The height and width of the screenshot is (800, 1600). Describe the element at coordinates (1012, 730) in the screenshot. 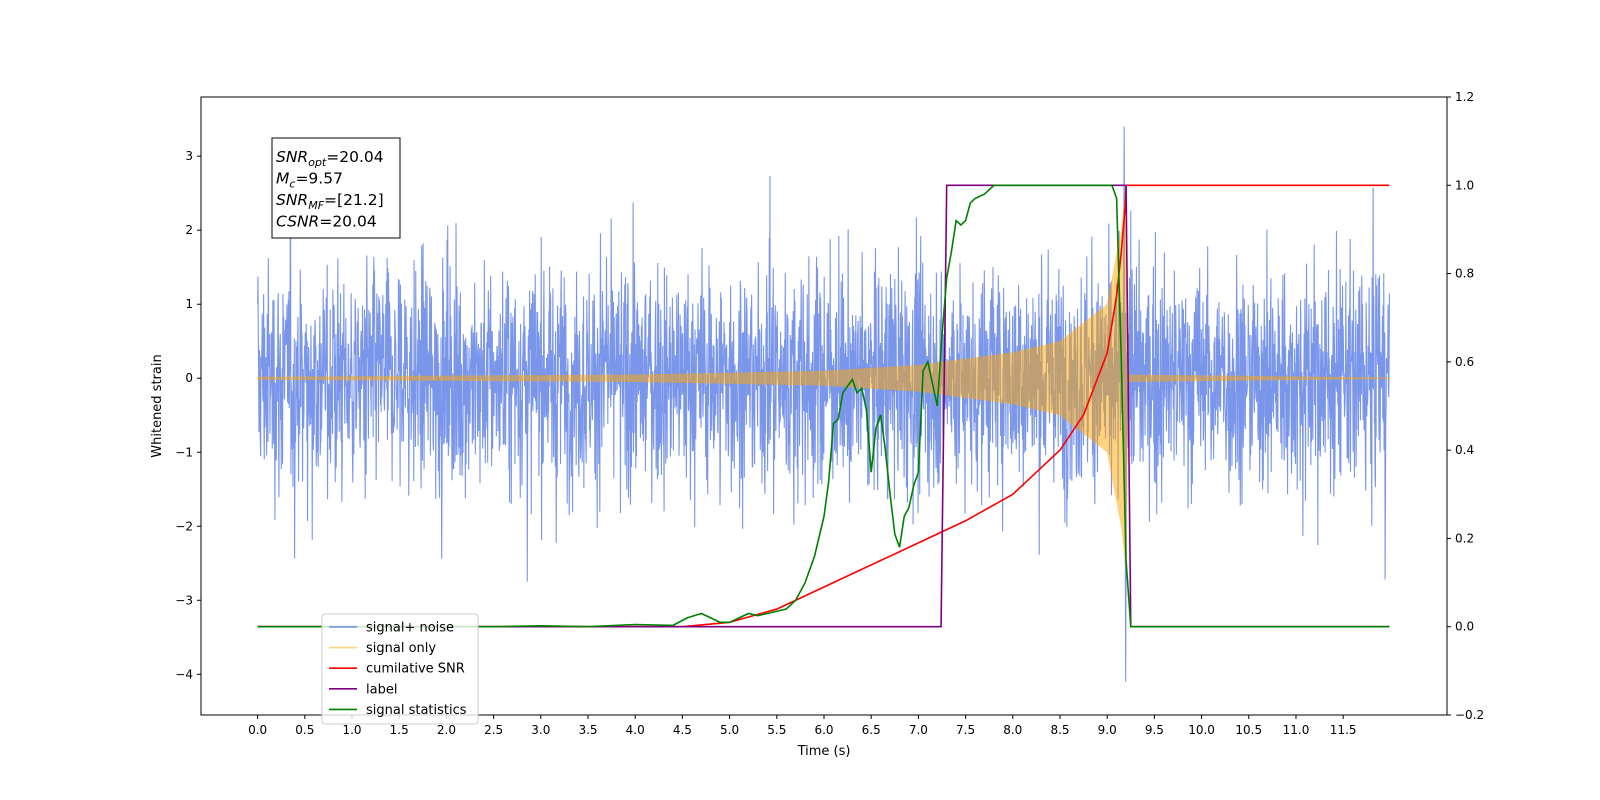

I see `x-tick-label: 8.0` at that location.